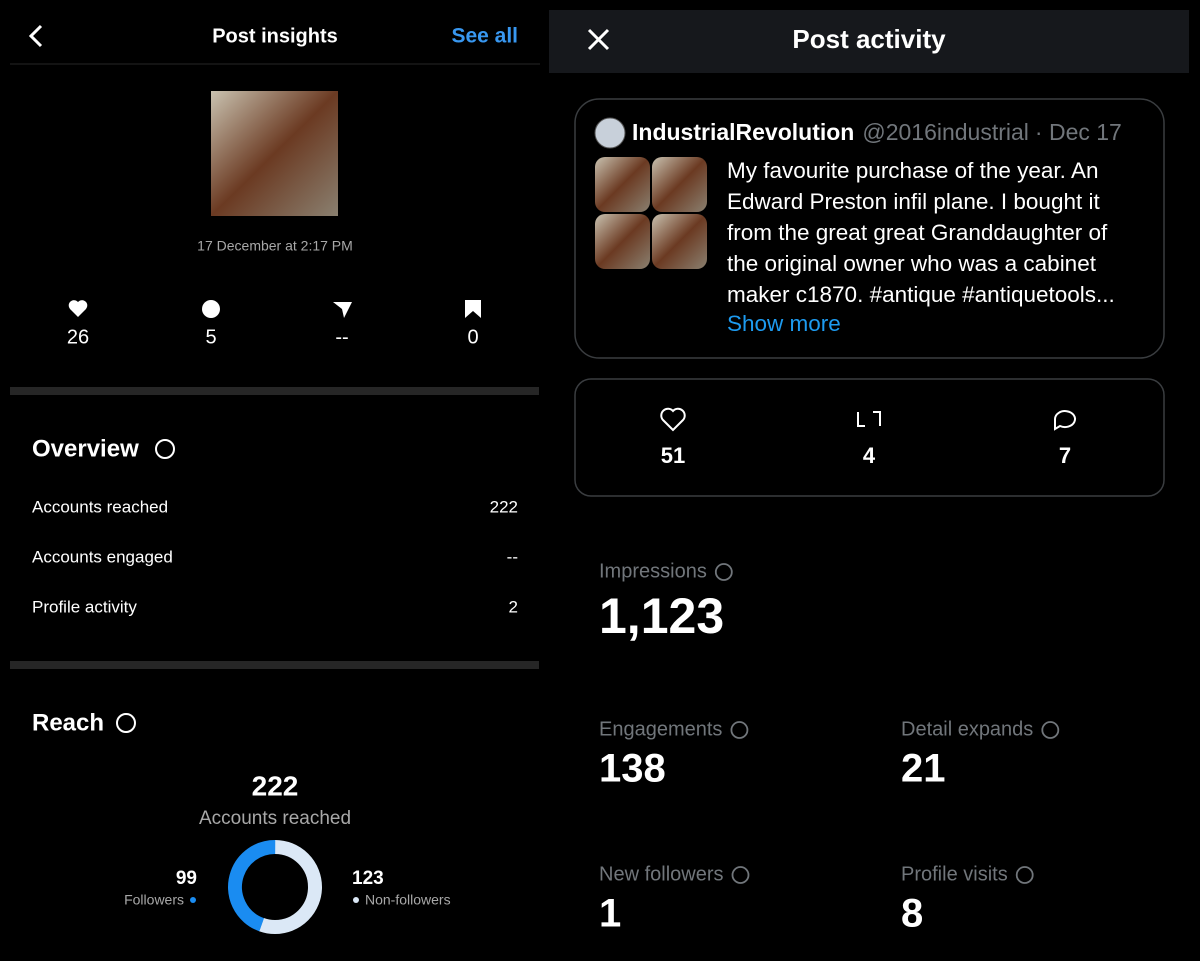  I want to click on engagement-value: 7, so click(1065, 455).